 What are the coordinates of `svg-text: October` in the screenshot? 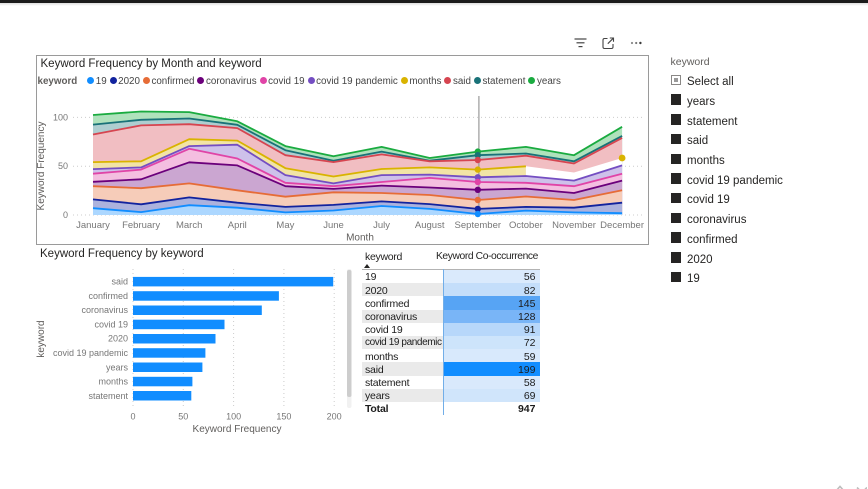 It's located at (526, 225).